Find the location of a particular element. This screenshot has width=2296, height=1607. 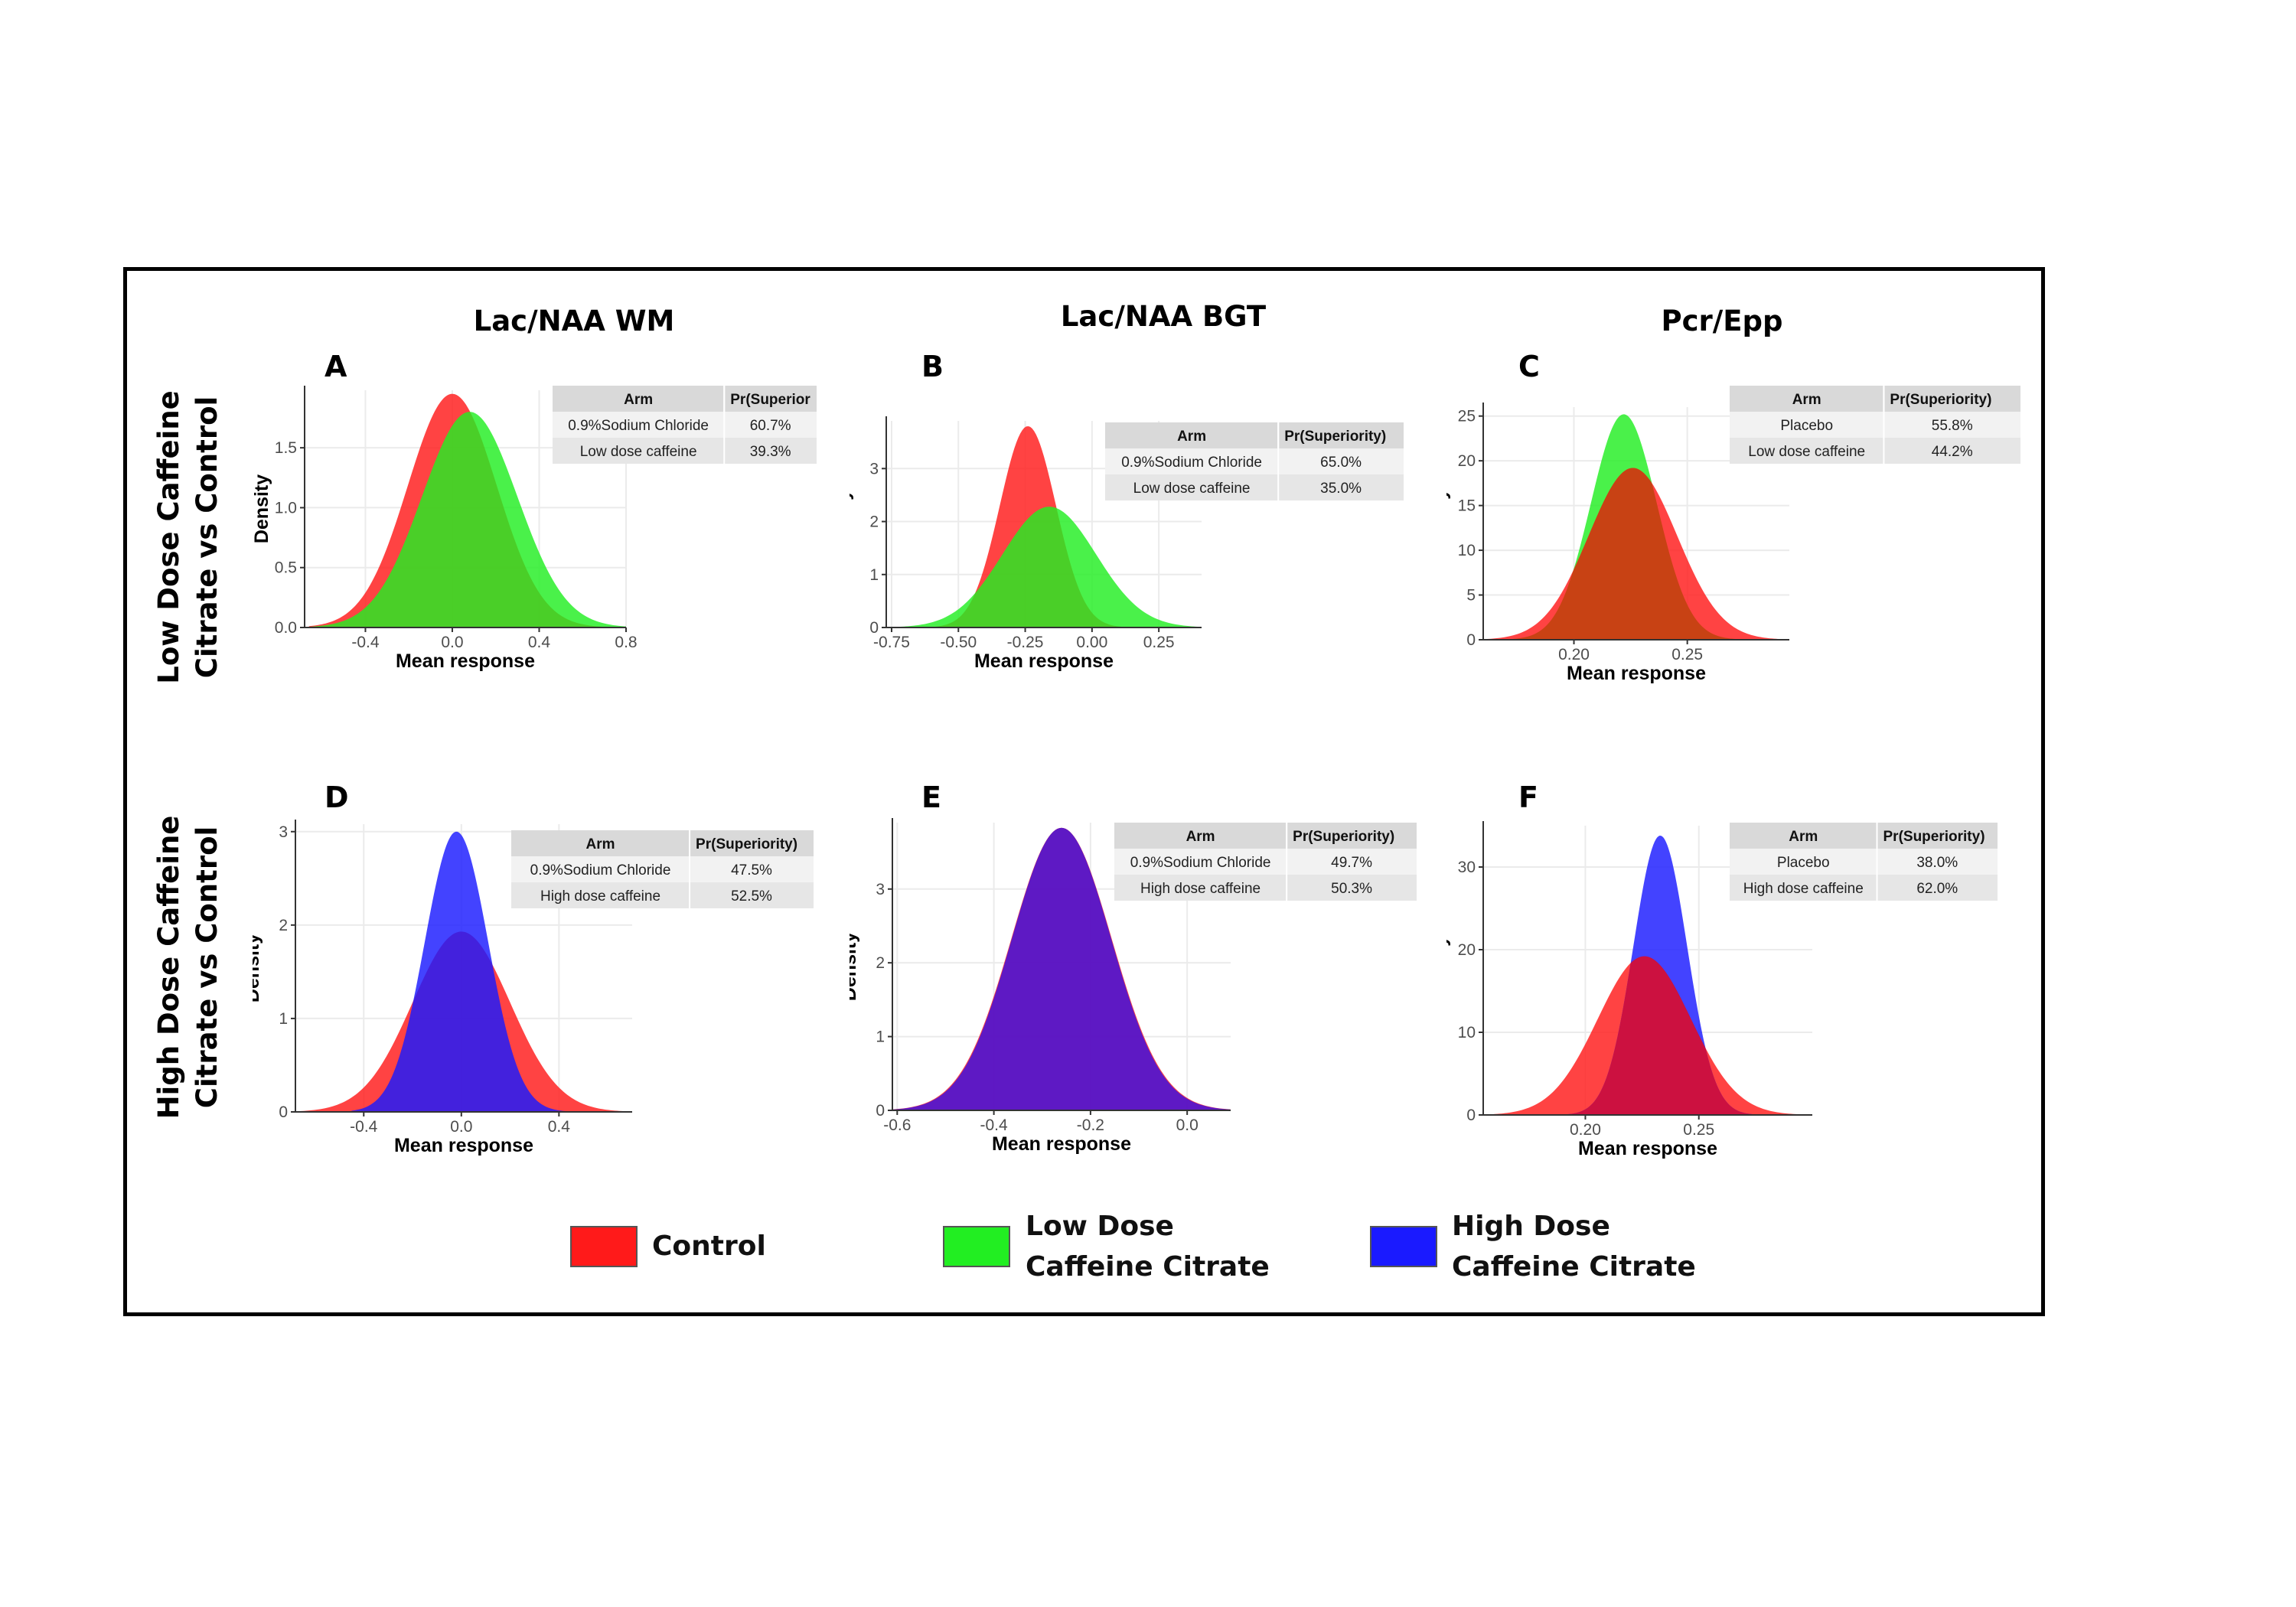

x-tick-label: -0.75 is located at coordinates (891, 642).